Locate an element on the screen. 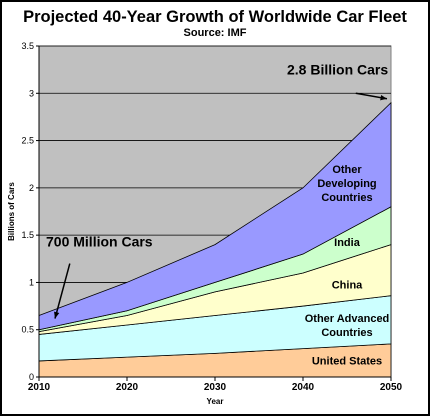 The image size is (430, 416). y-tick-label: 3 is located at coordinates (31, 93).